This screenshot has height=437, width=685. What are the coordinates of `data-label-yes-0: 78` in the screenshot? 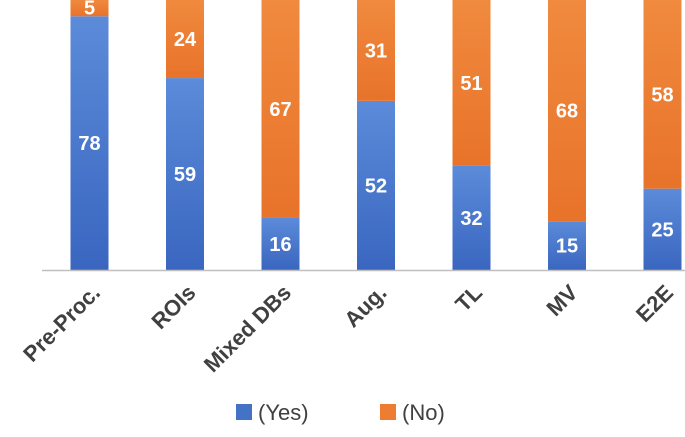 It's located at (89, 144).